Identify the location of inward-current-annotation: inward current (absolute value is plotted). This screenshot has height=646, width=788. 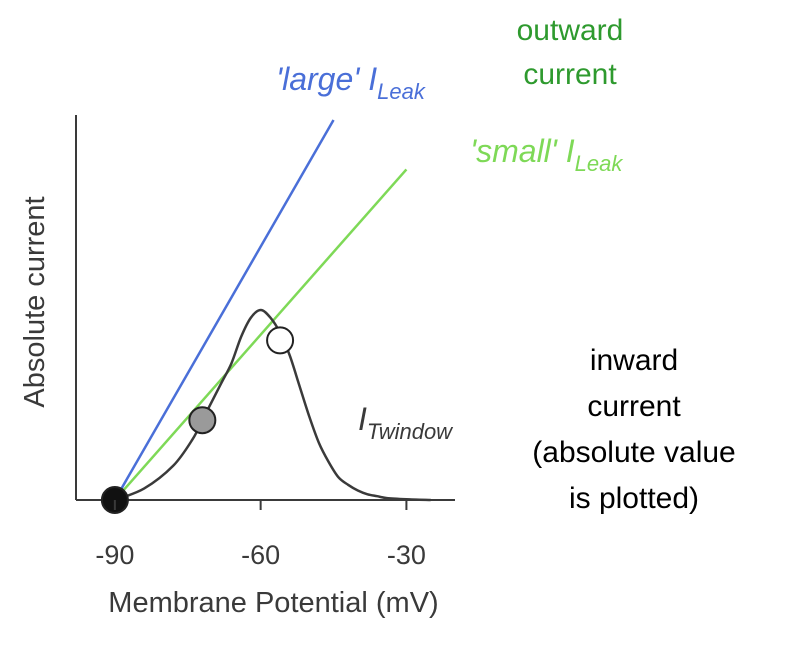
(633, 429).